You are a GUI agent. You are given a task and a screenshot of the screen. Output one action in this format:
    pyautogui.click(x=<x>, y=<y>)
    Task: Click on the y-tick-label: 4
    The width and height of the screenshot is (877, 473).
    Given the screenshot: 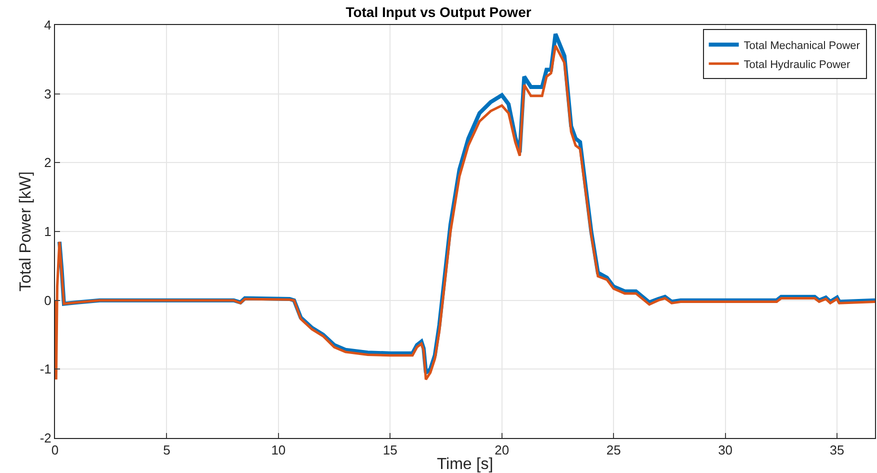 What is the action you would take?
    pyautogui.click(x=48, y=25)
    